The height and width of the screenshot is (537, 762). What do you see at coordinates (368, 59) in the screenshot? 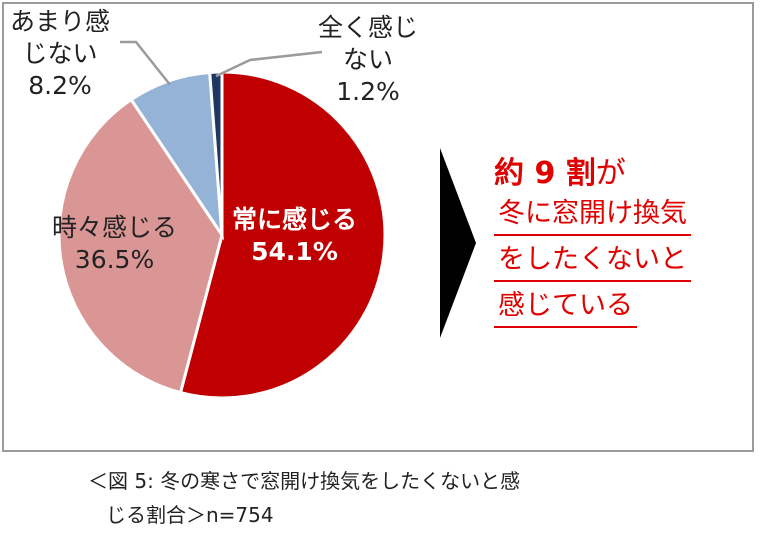
I see `slice-label-never: 全く感じ ない 1.2%` at bounding box center [368, 59].